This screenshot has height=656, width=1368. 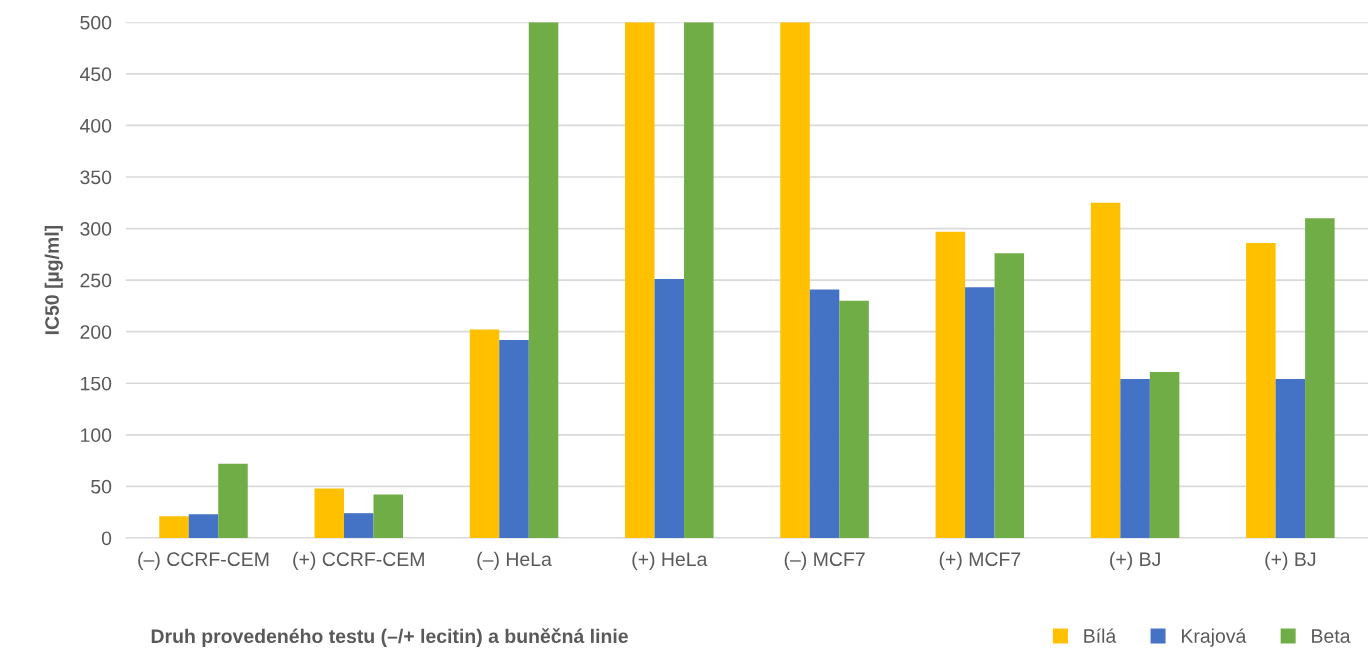 What do you see at coordinates (96, 383) in the screenshot?
I see `y-tick-label: 150` at bounding box center [96, 383].